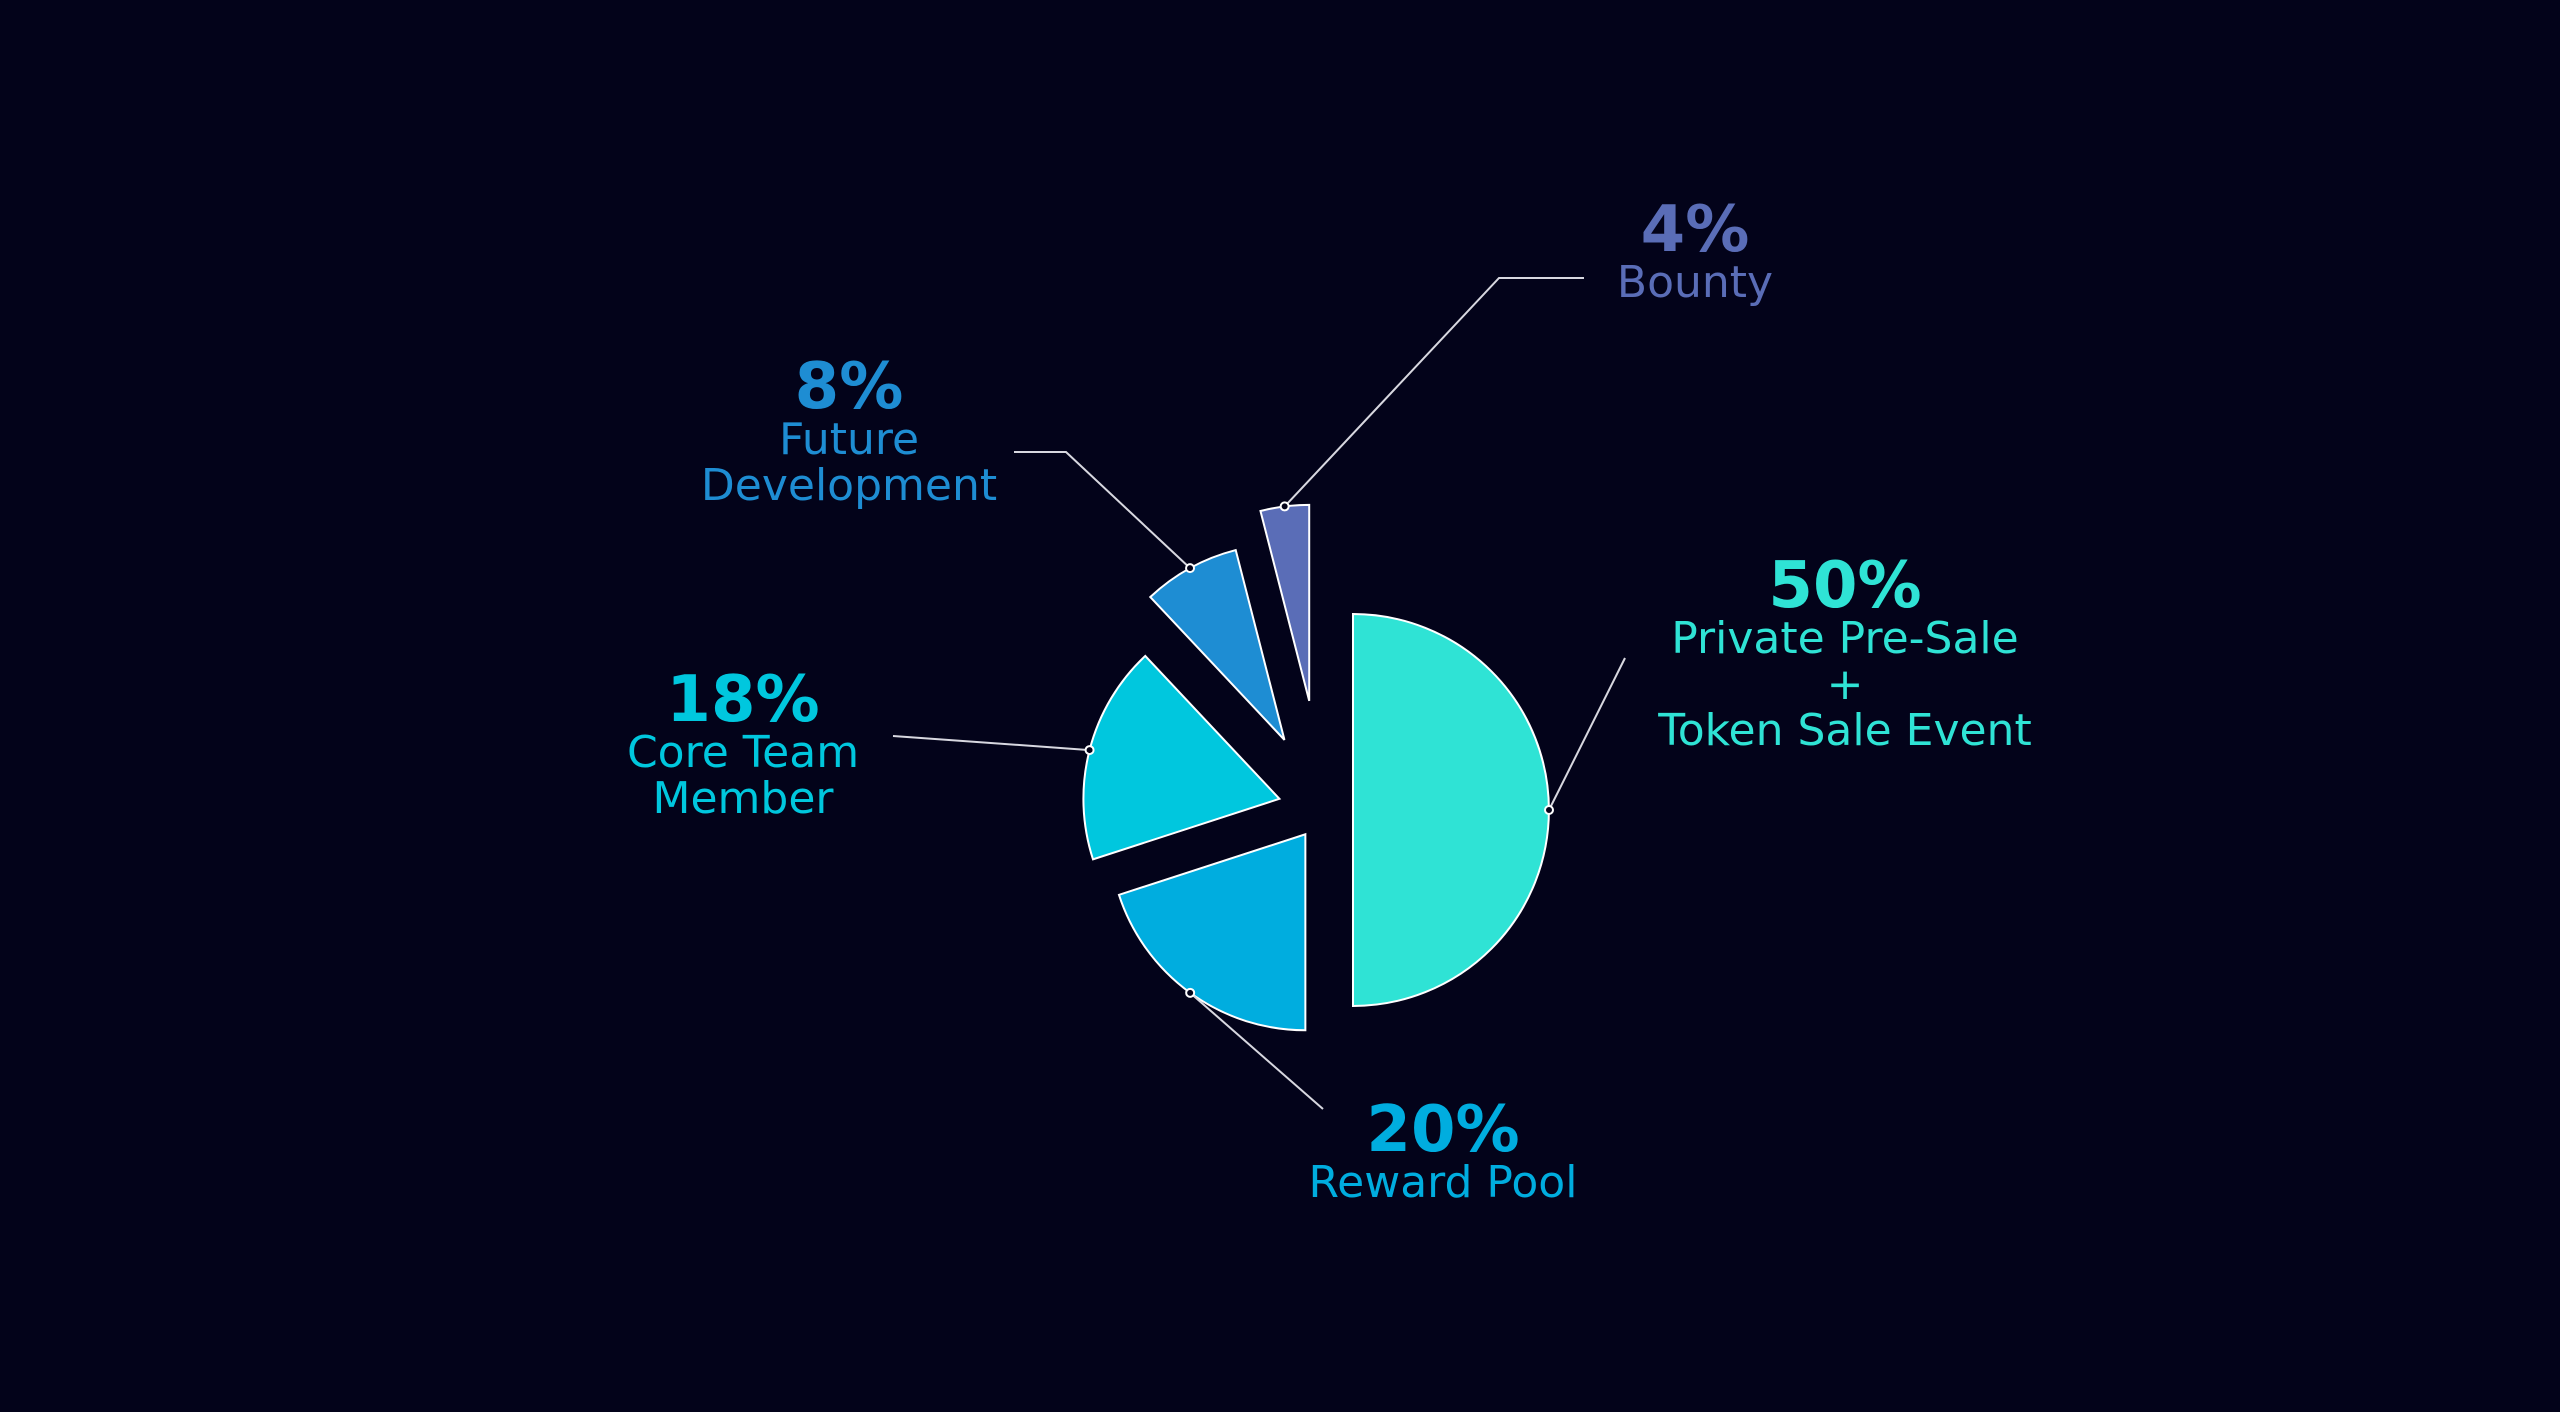 This screenshot has height=1412, width=2560. Describe the element at coordinates (849, 462) in the screenshot. I see `category-label: Future Development` at that location.